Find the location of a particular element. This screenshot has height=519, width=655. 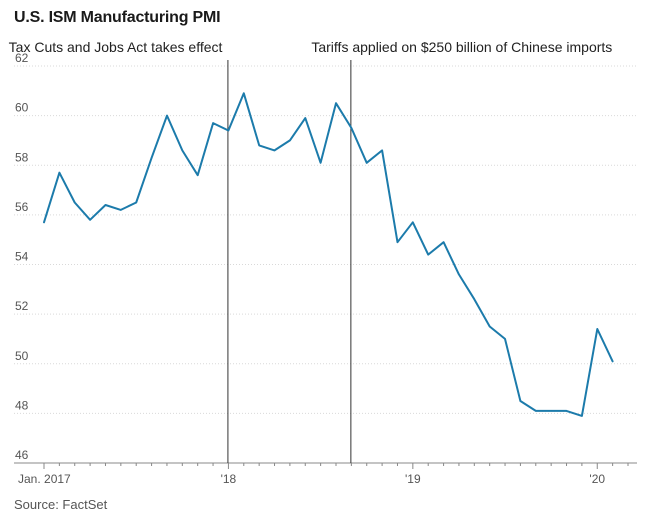

y-tick-label: 52 is located at coordinates (22, 306).